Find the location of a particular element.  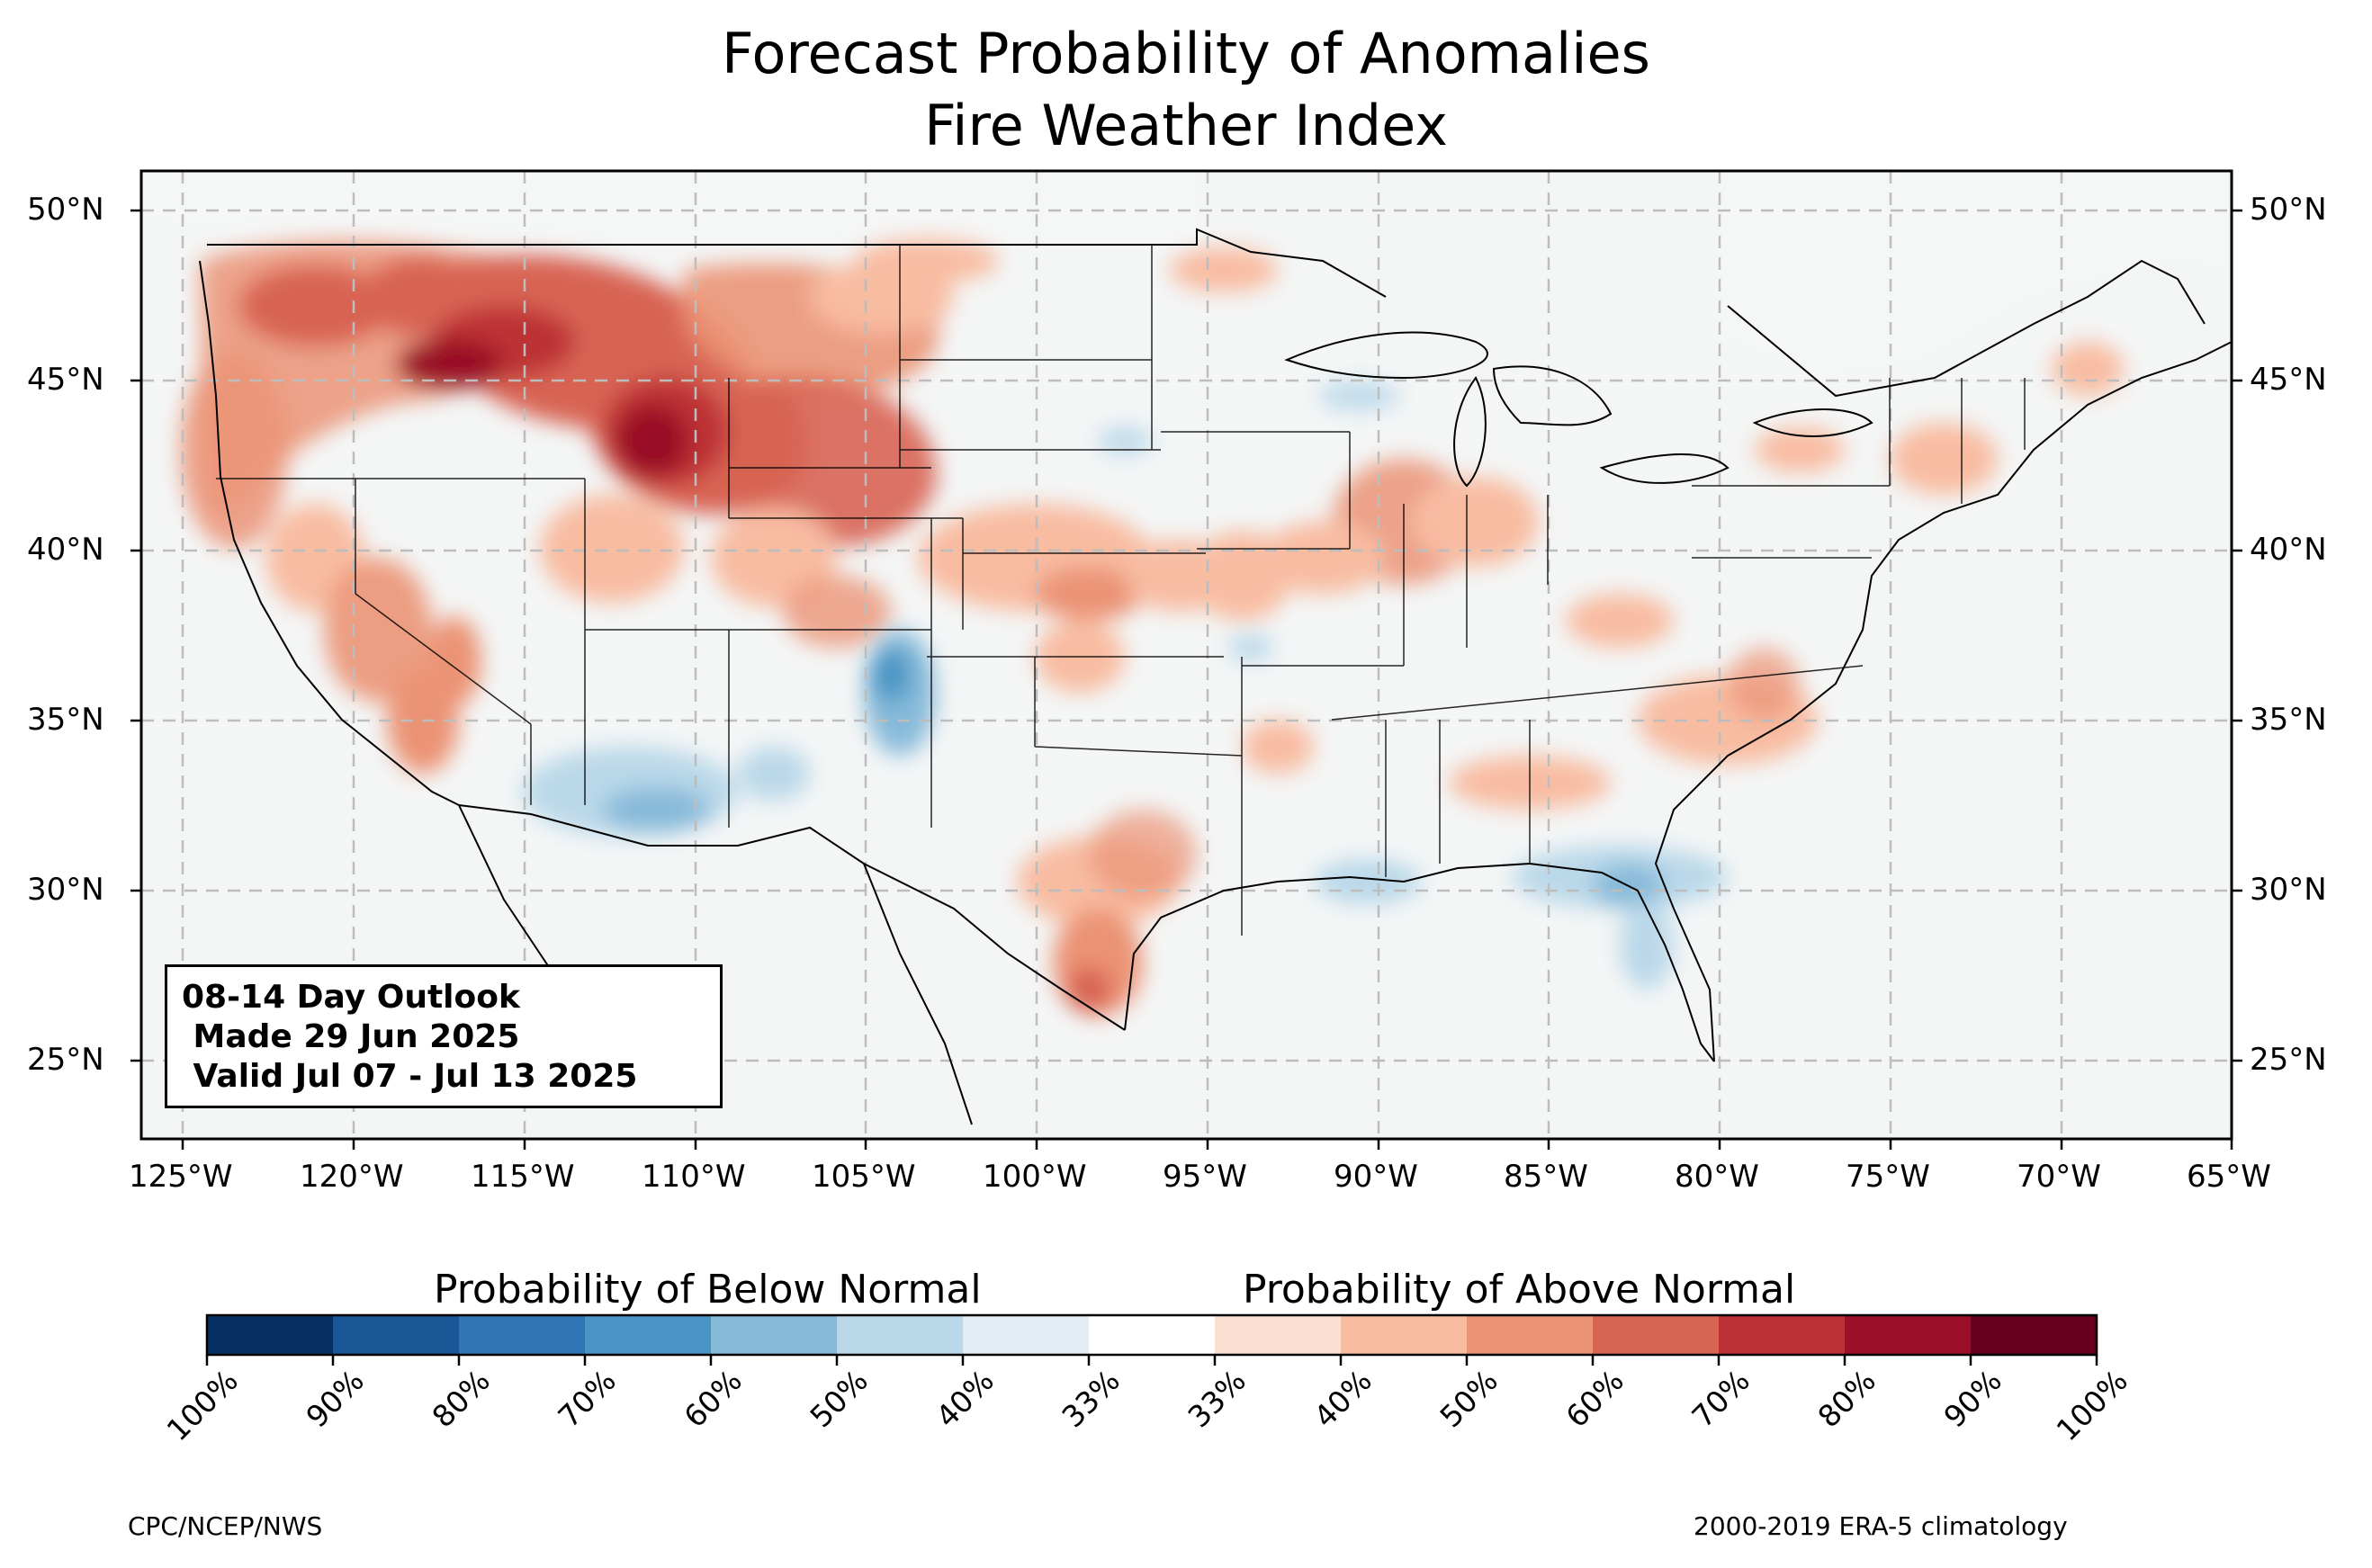

outlook-period: 08-14 Day Outlook is located at coordinates (351, 997).